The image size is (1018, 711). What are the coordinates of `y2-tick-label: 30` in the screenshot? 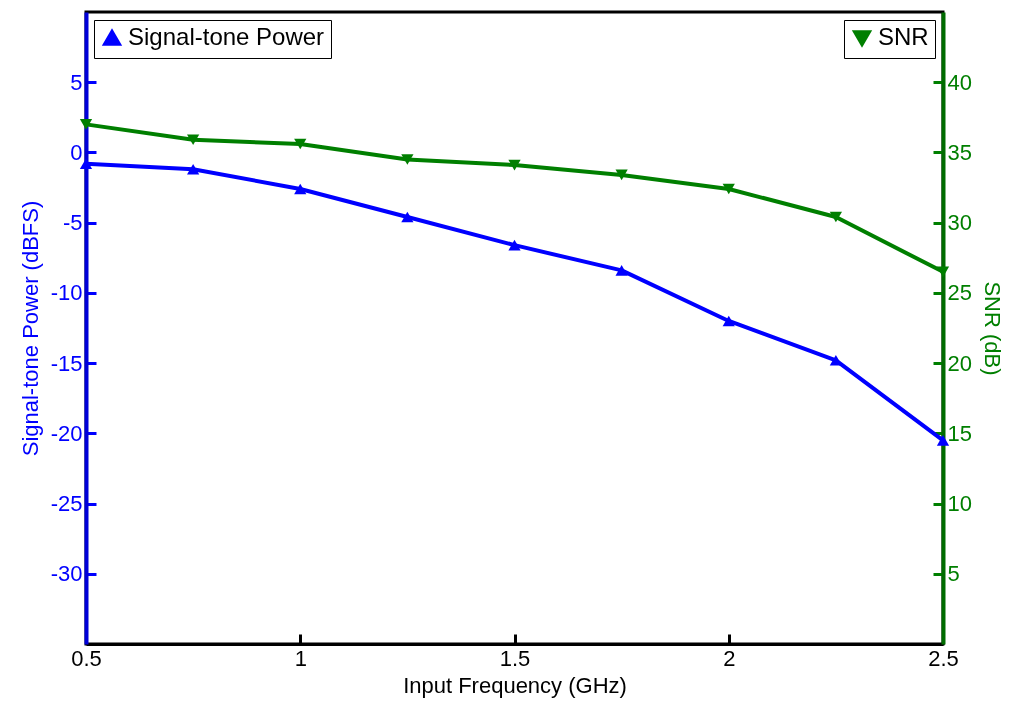 It's located at (959, 223).